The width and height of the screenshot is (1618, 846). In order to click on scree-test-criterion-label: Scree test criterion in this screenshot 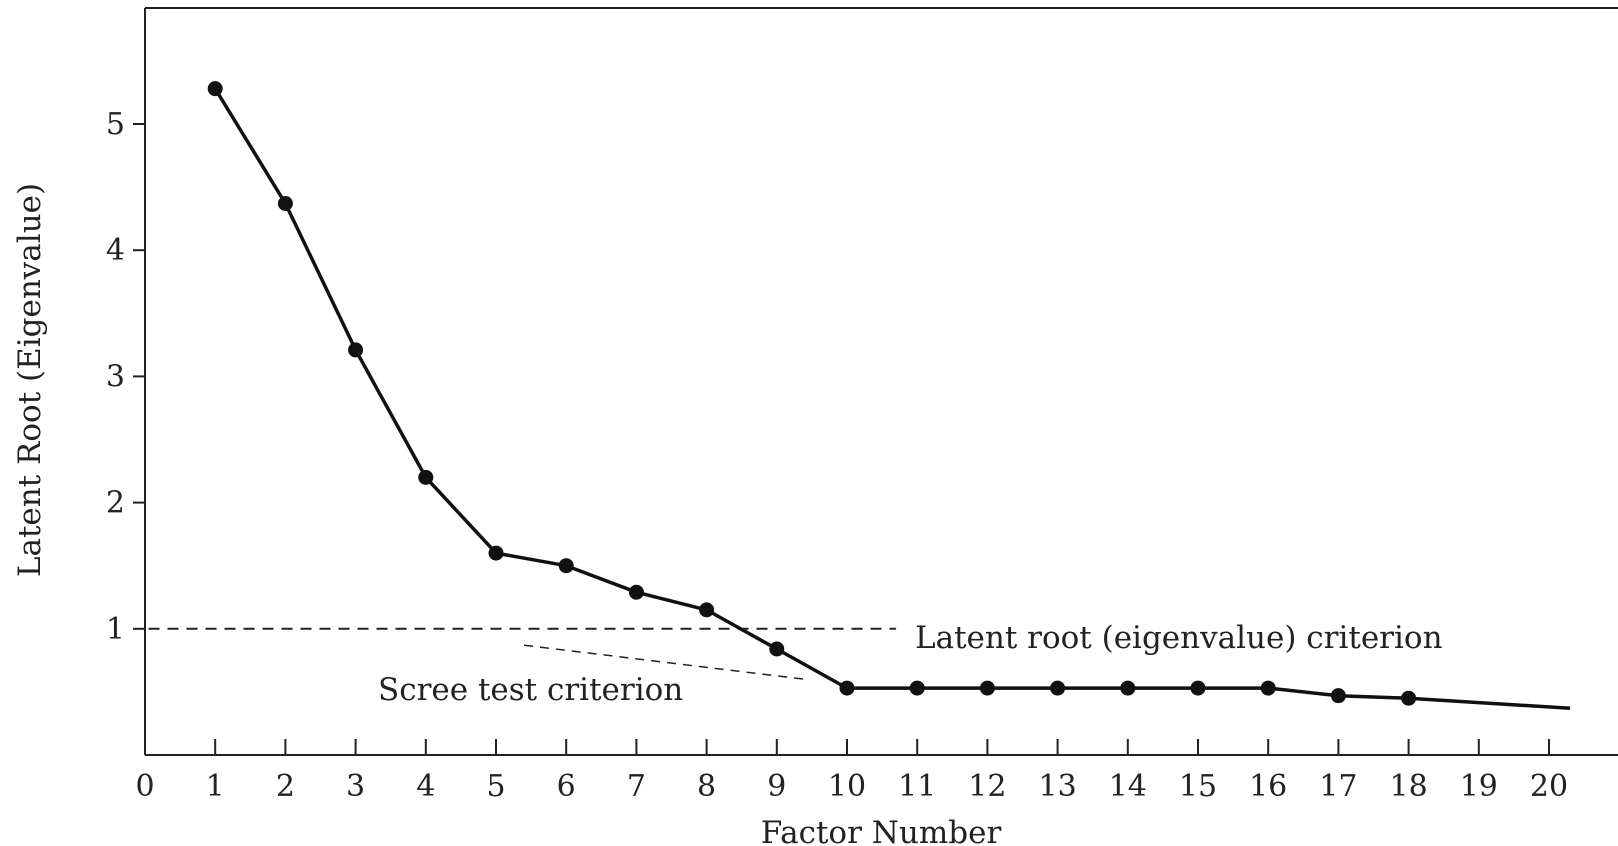, I will do `click(530, 690)`.